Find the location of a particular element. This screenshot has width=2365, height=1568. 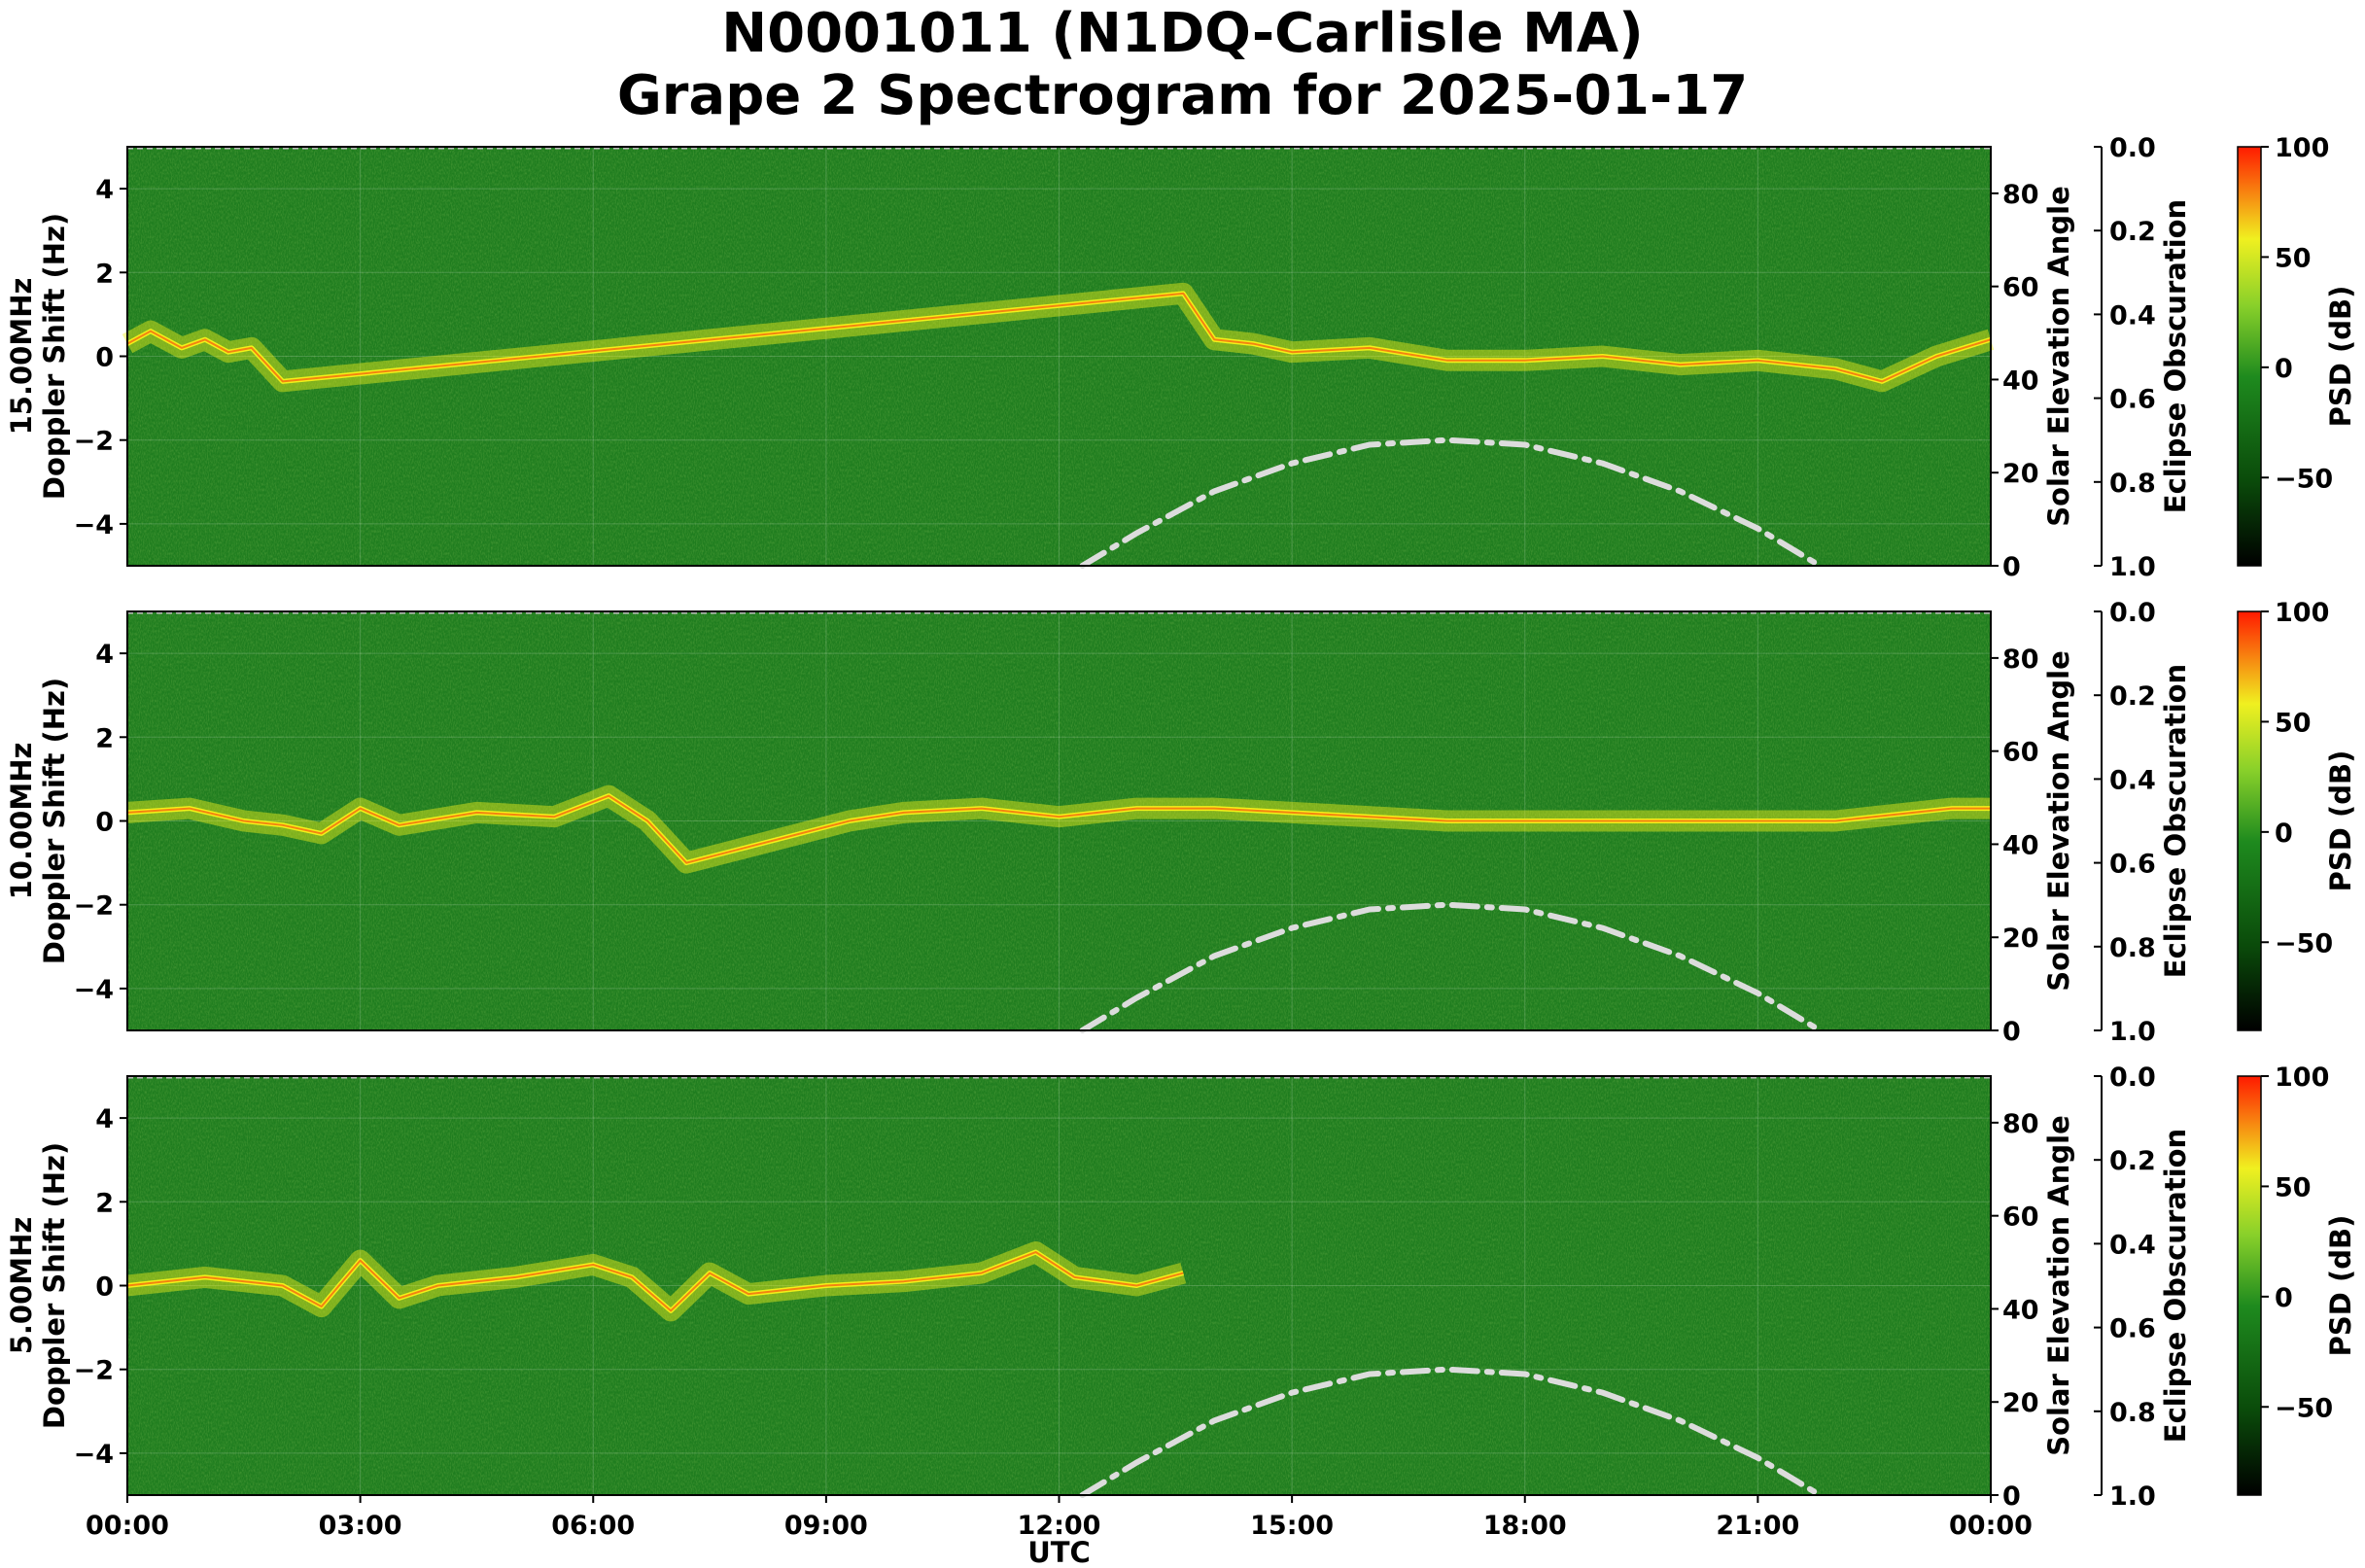

x-tick-label: 09:00 is located at coordinates (826, 1526).